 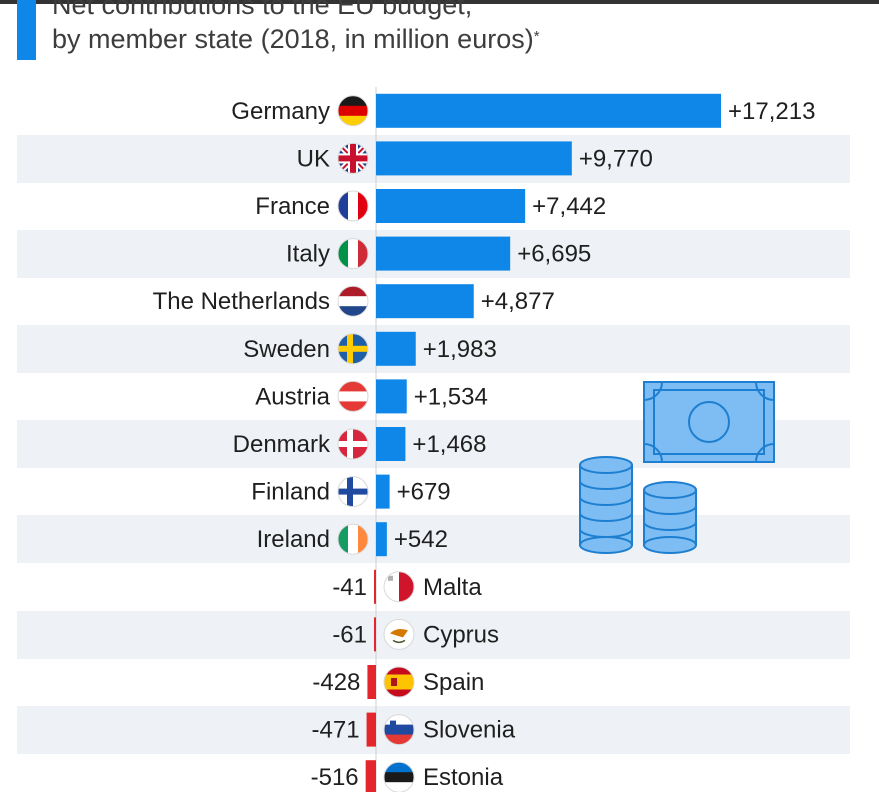 I want to click on title-accent-bar, so click(x=26, y=30).